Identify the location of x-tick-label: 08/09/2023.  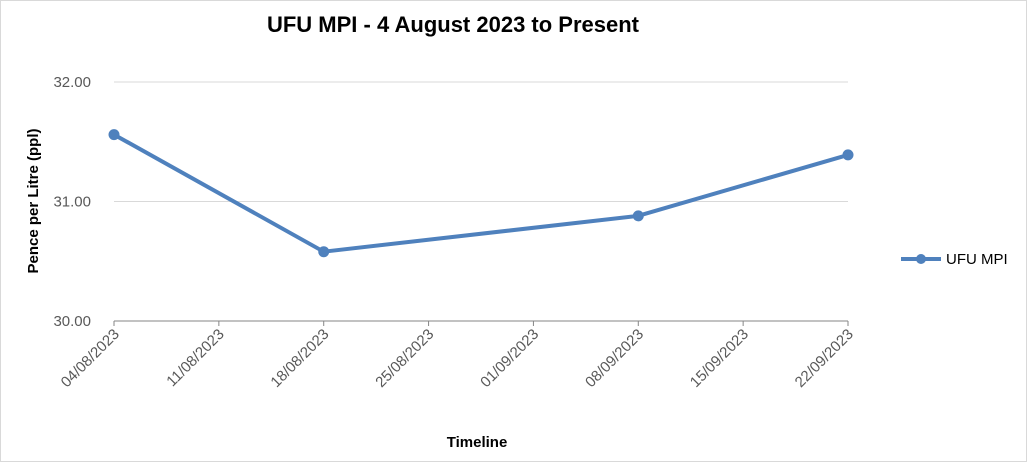
(614, 358).